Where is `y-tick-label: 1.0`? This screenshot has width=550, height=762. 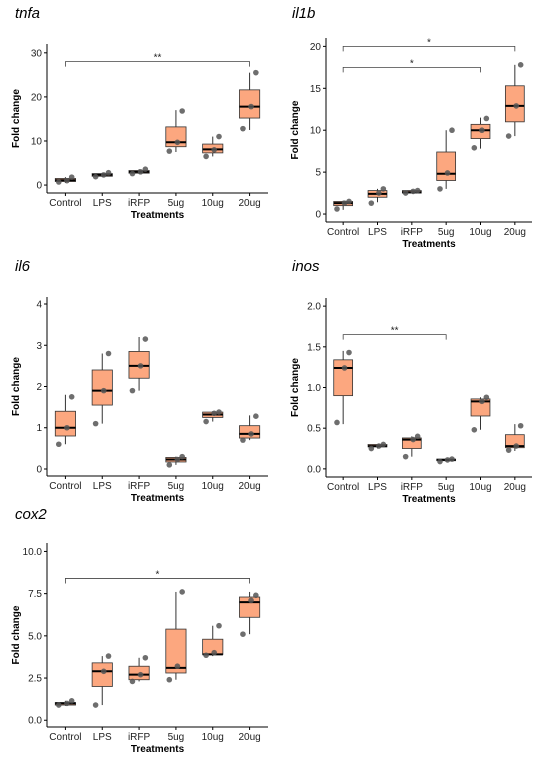 y-tick-label: 1.0 is located at coordinates (314, 388).